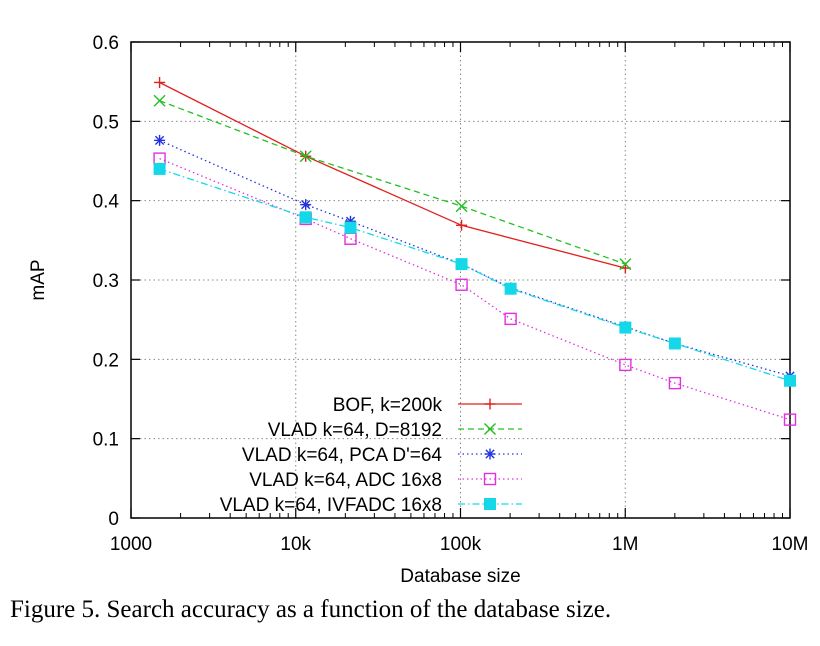 Image resolution: width=820 pixels, height=646 pixels. Describe the element at coordinates (106, 202) in the screenshot. I see `y-tick-label: 0.4` at that location.